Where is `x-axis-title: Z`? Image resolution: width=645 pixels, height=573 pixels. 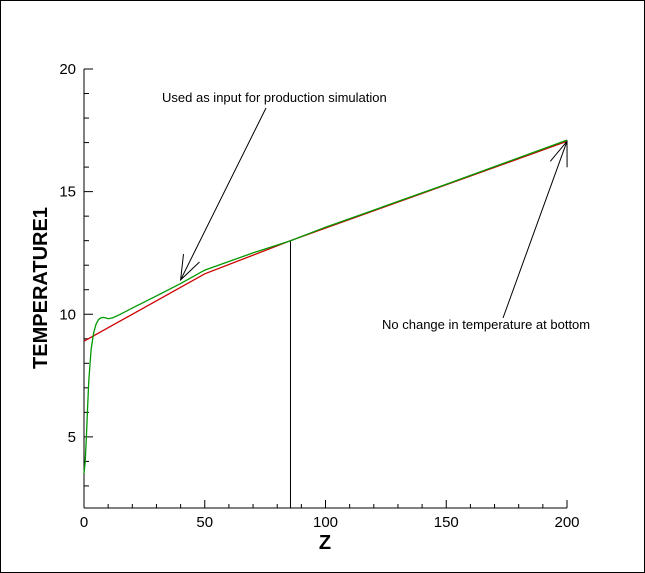
x-axis-title: Z is located at coordinates (325, 543).